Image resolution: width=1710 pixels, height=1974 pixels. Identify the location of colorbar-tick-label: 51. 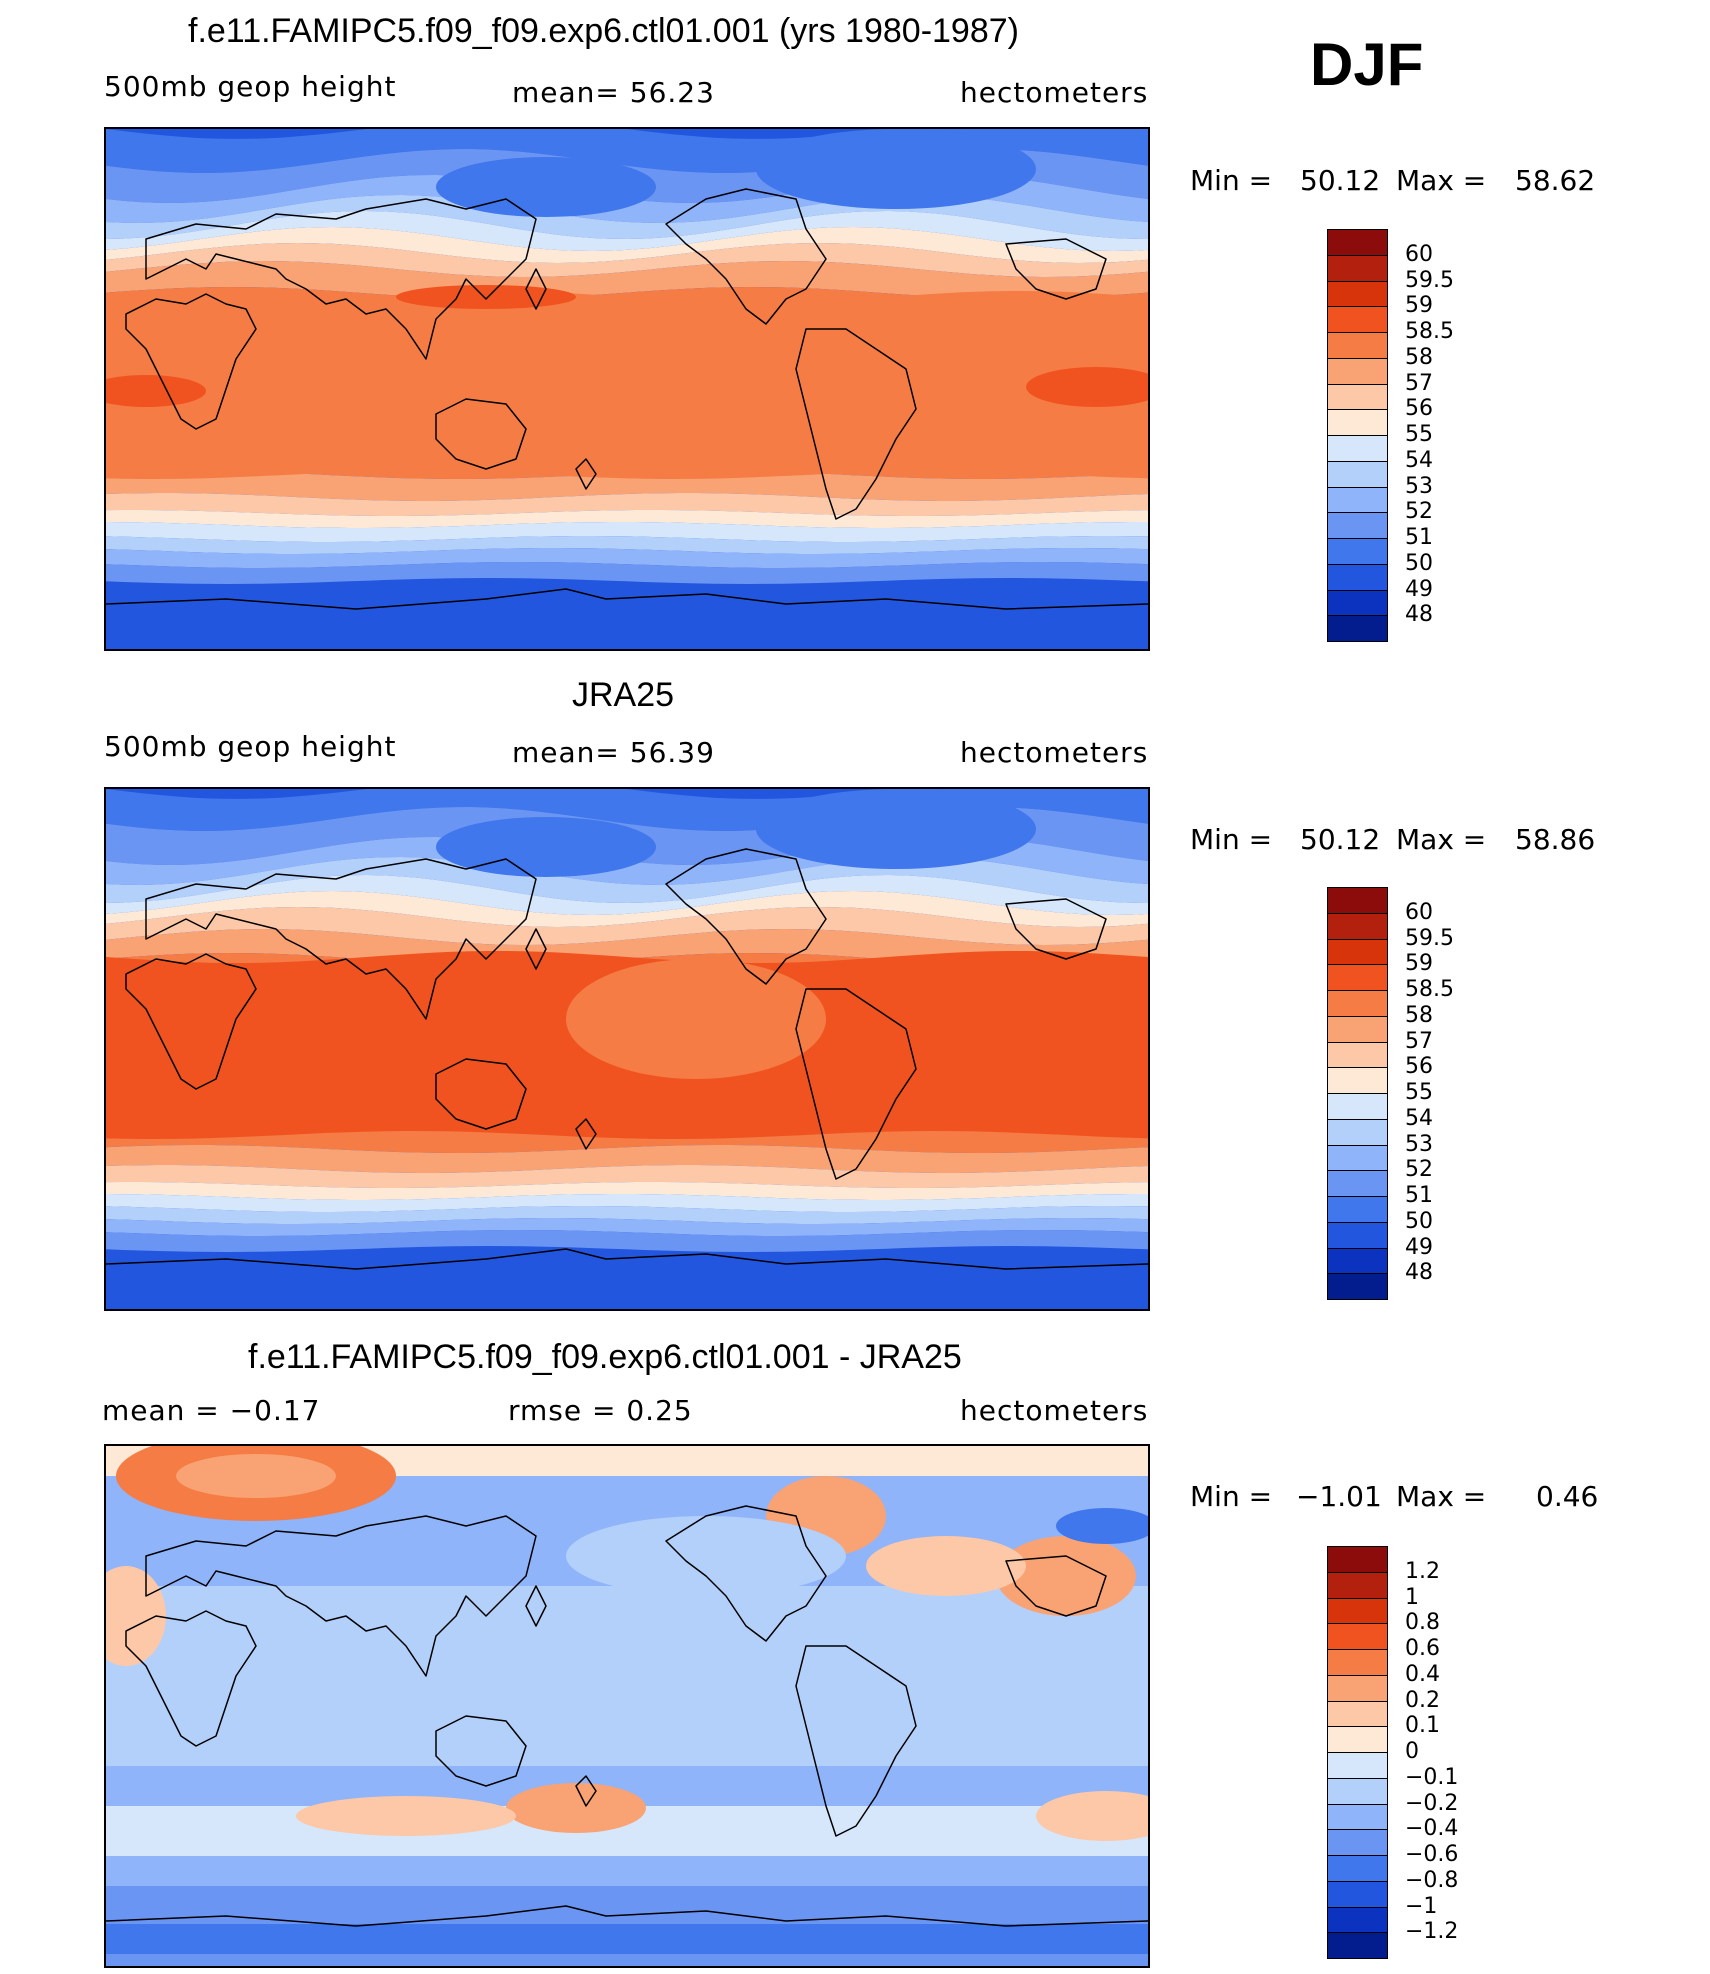
(1419, 537).